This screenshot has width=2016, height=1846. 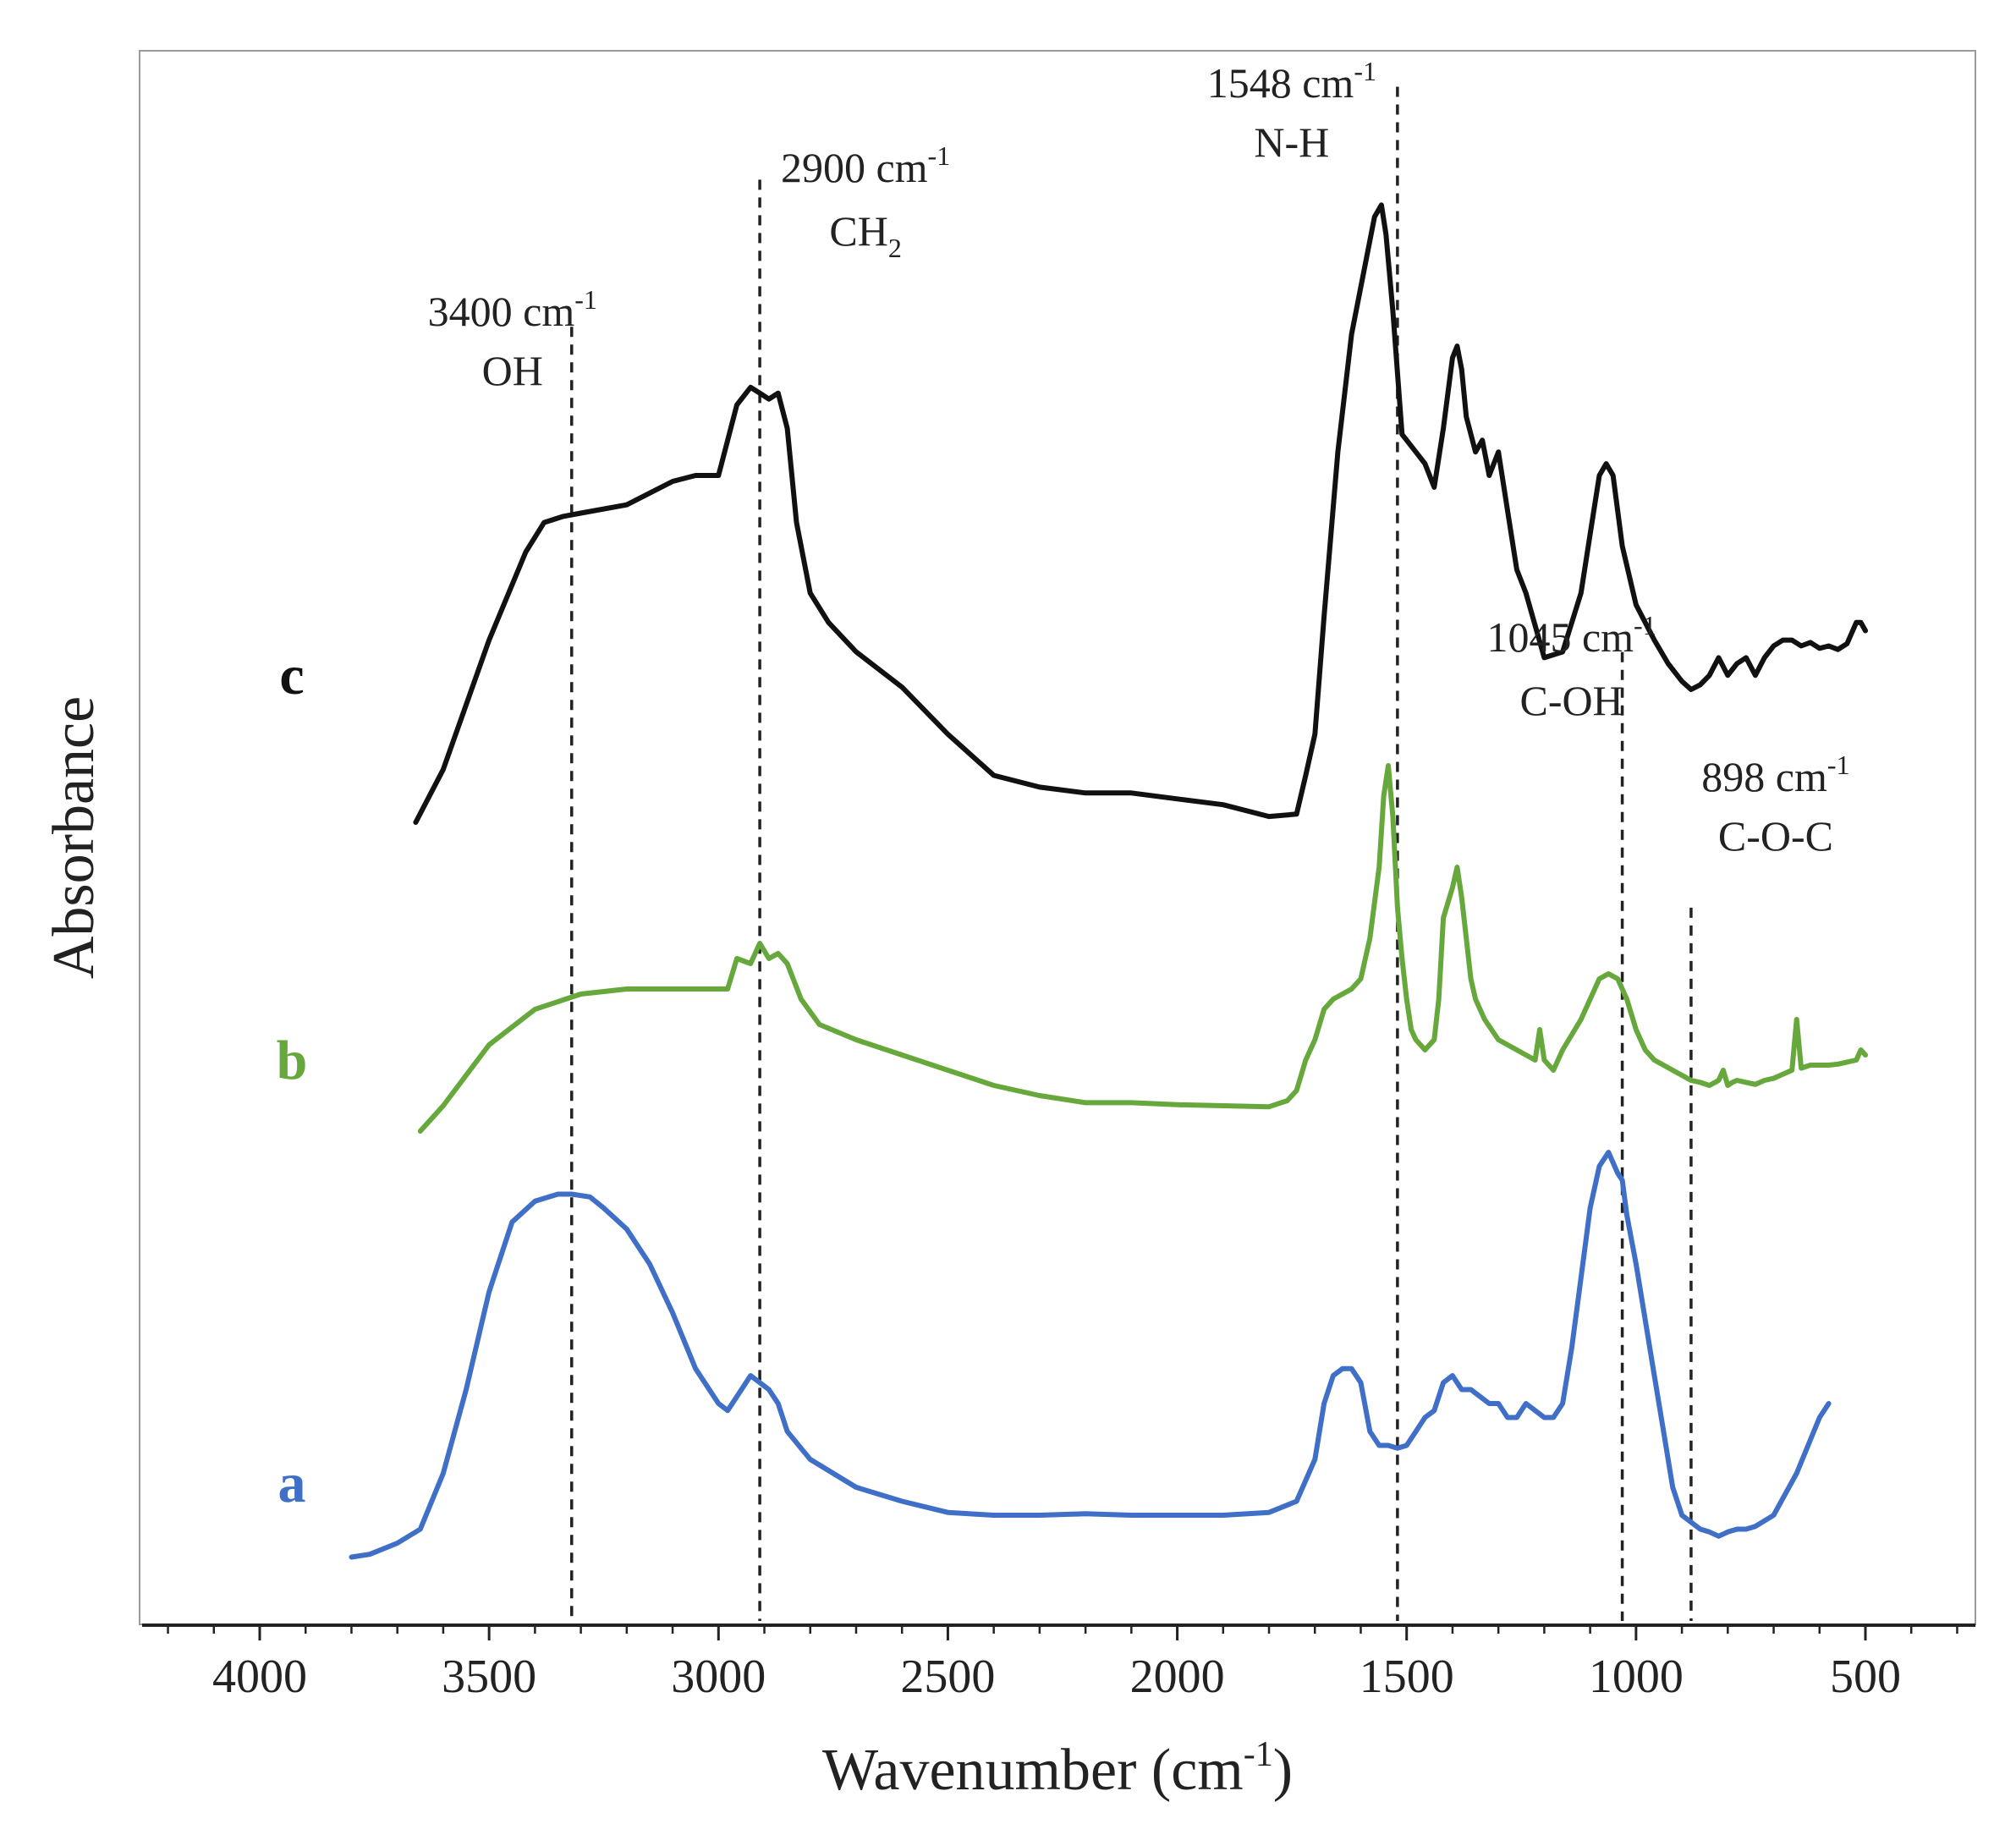 I want to click on x-axis-title: Wavenumber (cm-1), so click(x=1057, y=1769).